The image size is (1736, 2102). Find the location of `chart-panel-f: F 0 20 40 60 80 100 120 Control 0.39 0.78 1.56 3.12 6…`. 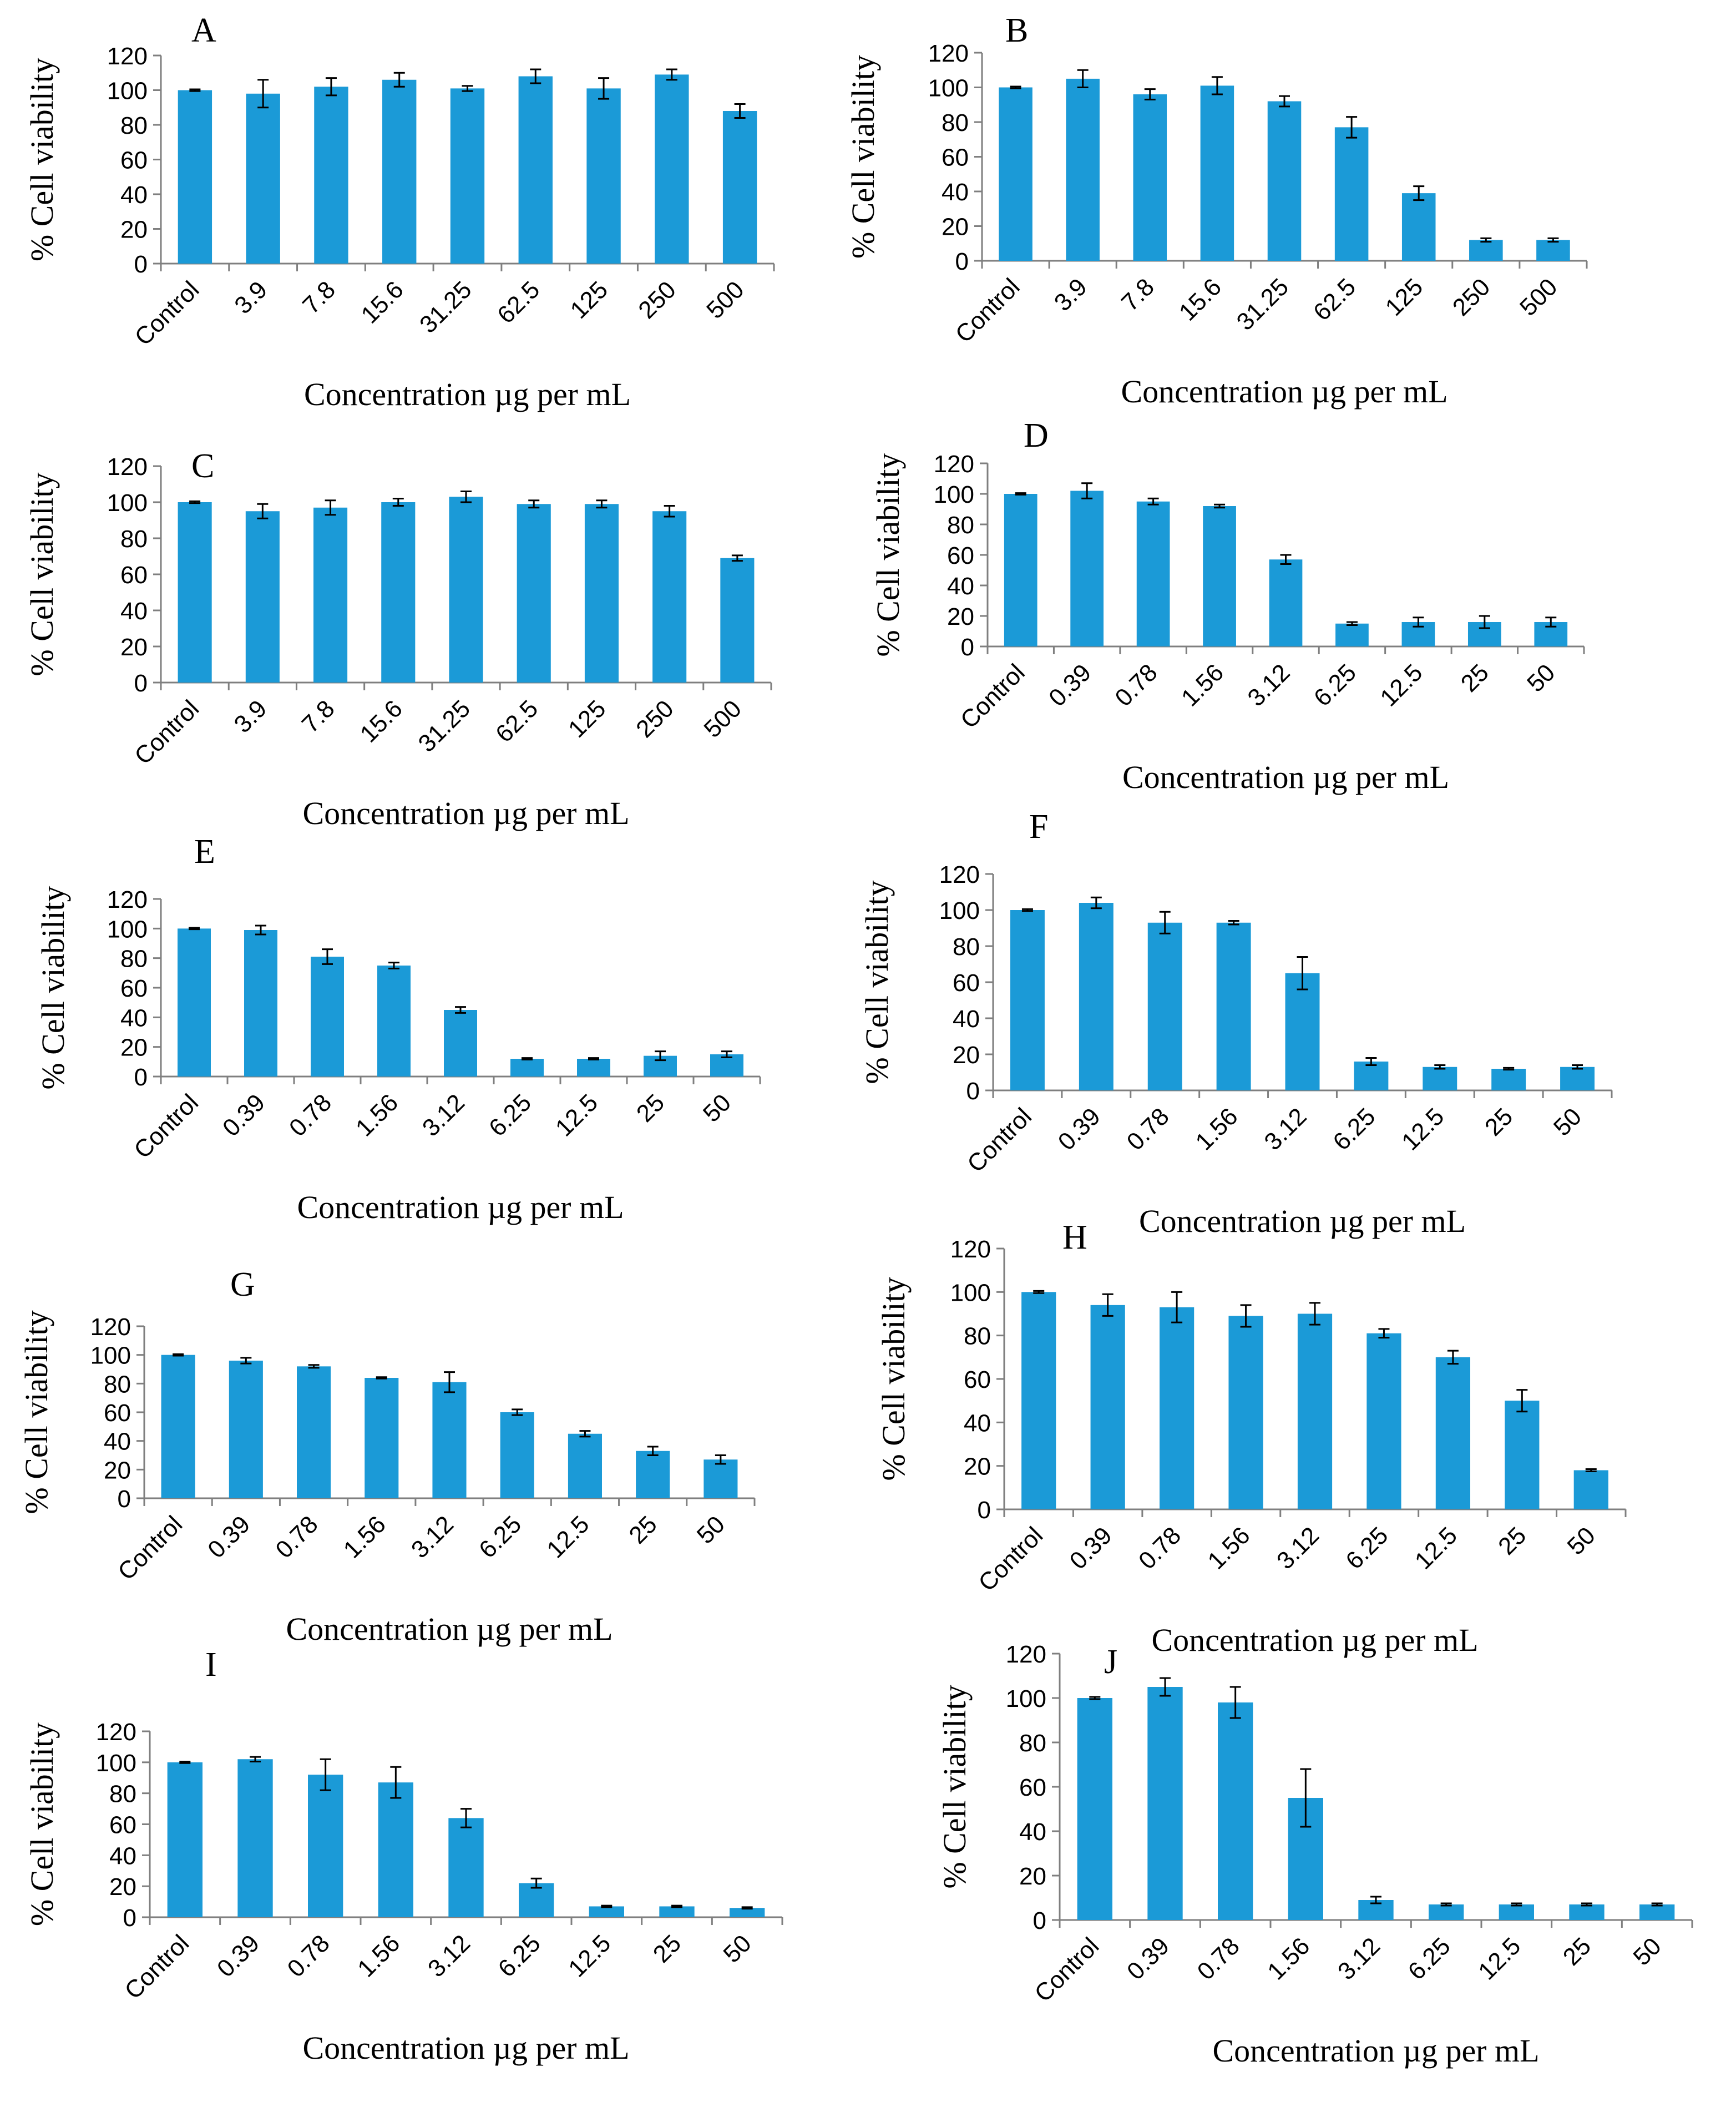

chart-panel-f: F 0 20 40 60 80 100 120 Control 0.39 0.78 1.56 3.12 6… is located at coordinates (1236, 1024).